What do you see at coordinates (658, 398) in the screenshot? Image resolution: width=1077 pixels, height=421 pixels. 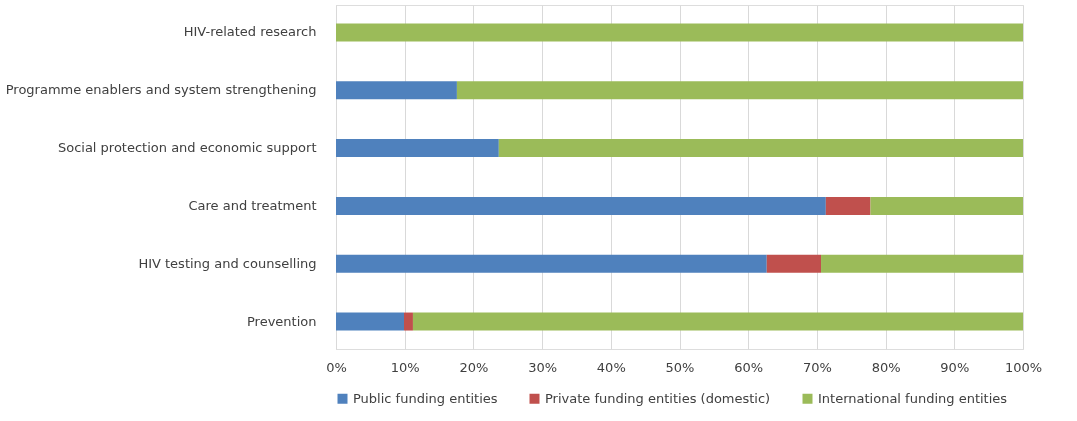 I see `legend-label: Private funding entities (domestic)` at bounding box center [658, 398].